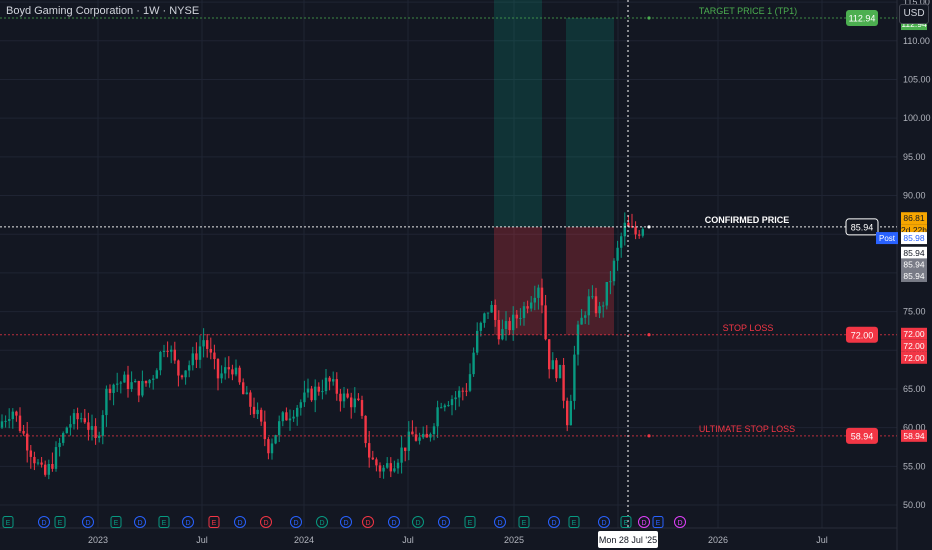  Describe the element at coordinates (574, 522) in the screenshot. I see `event-earnings-icon` at that location.